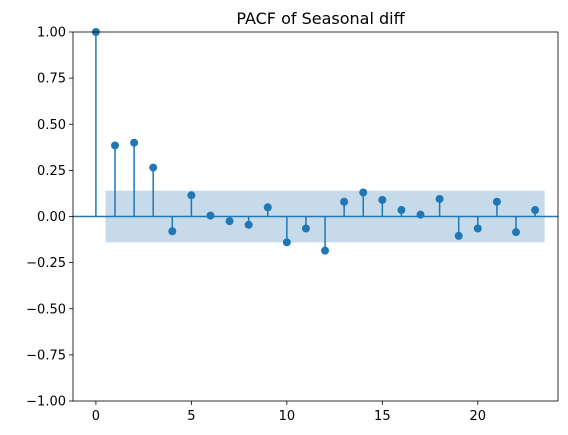 The height and width of the screenshot is (435, 568). I want to click on x-tick-label: 0, so click(96, 416).